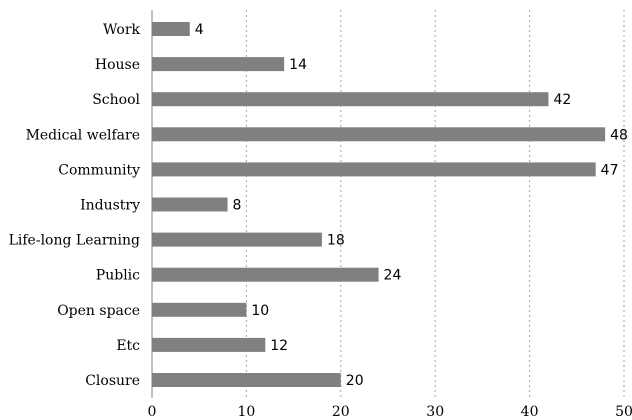  What do you see at coordinates (118, 276) in the screenshot?
I see `category-label: Public` at bounding box center [118, 276].